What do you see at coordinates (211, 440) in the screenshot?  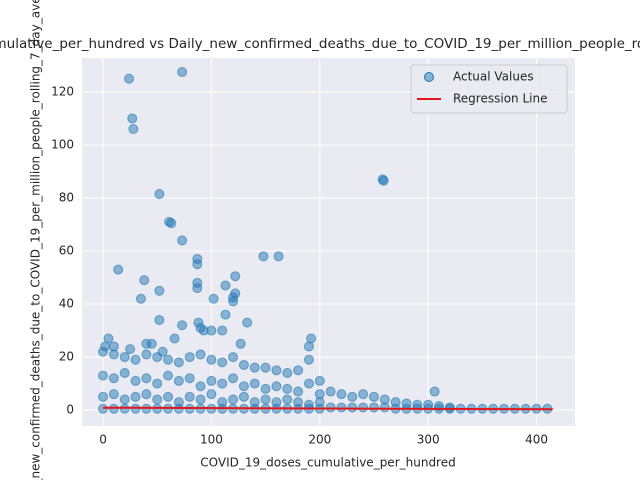 I see `x-tick-label: 100` at bounding box center [211, 440].